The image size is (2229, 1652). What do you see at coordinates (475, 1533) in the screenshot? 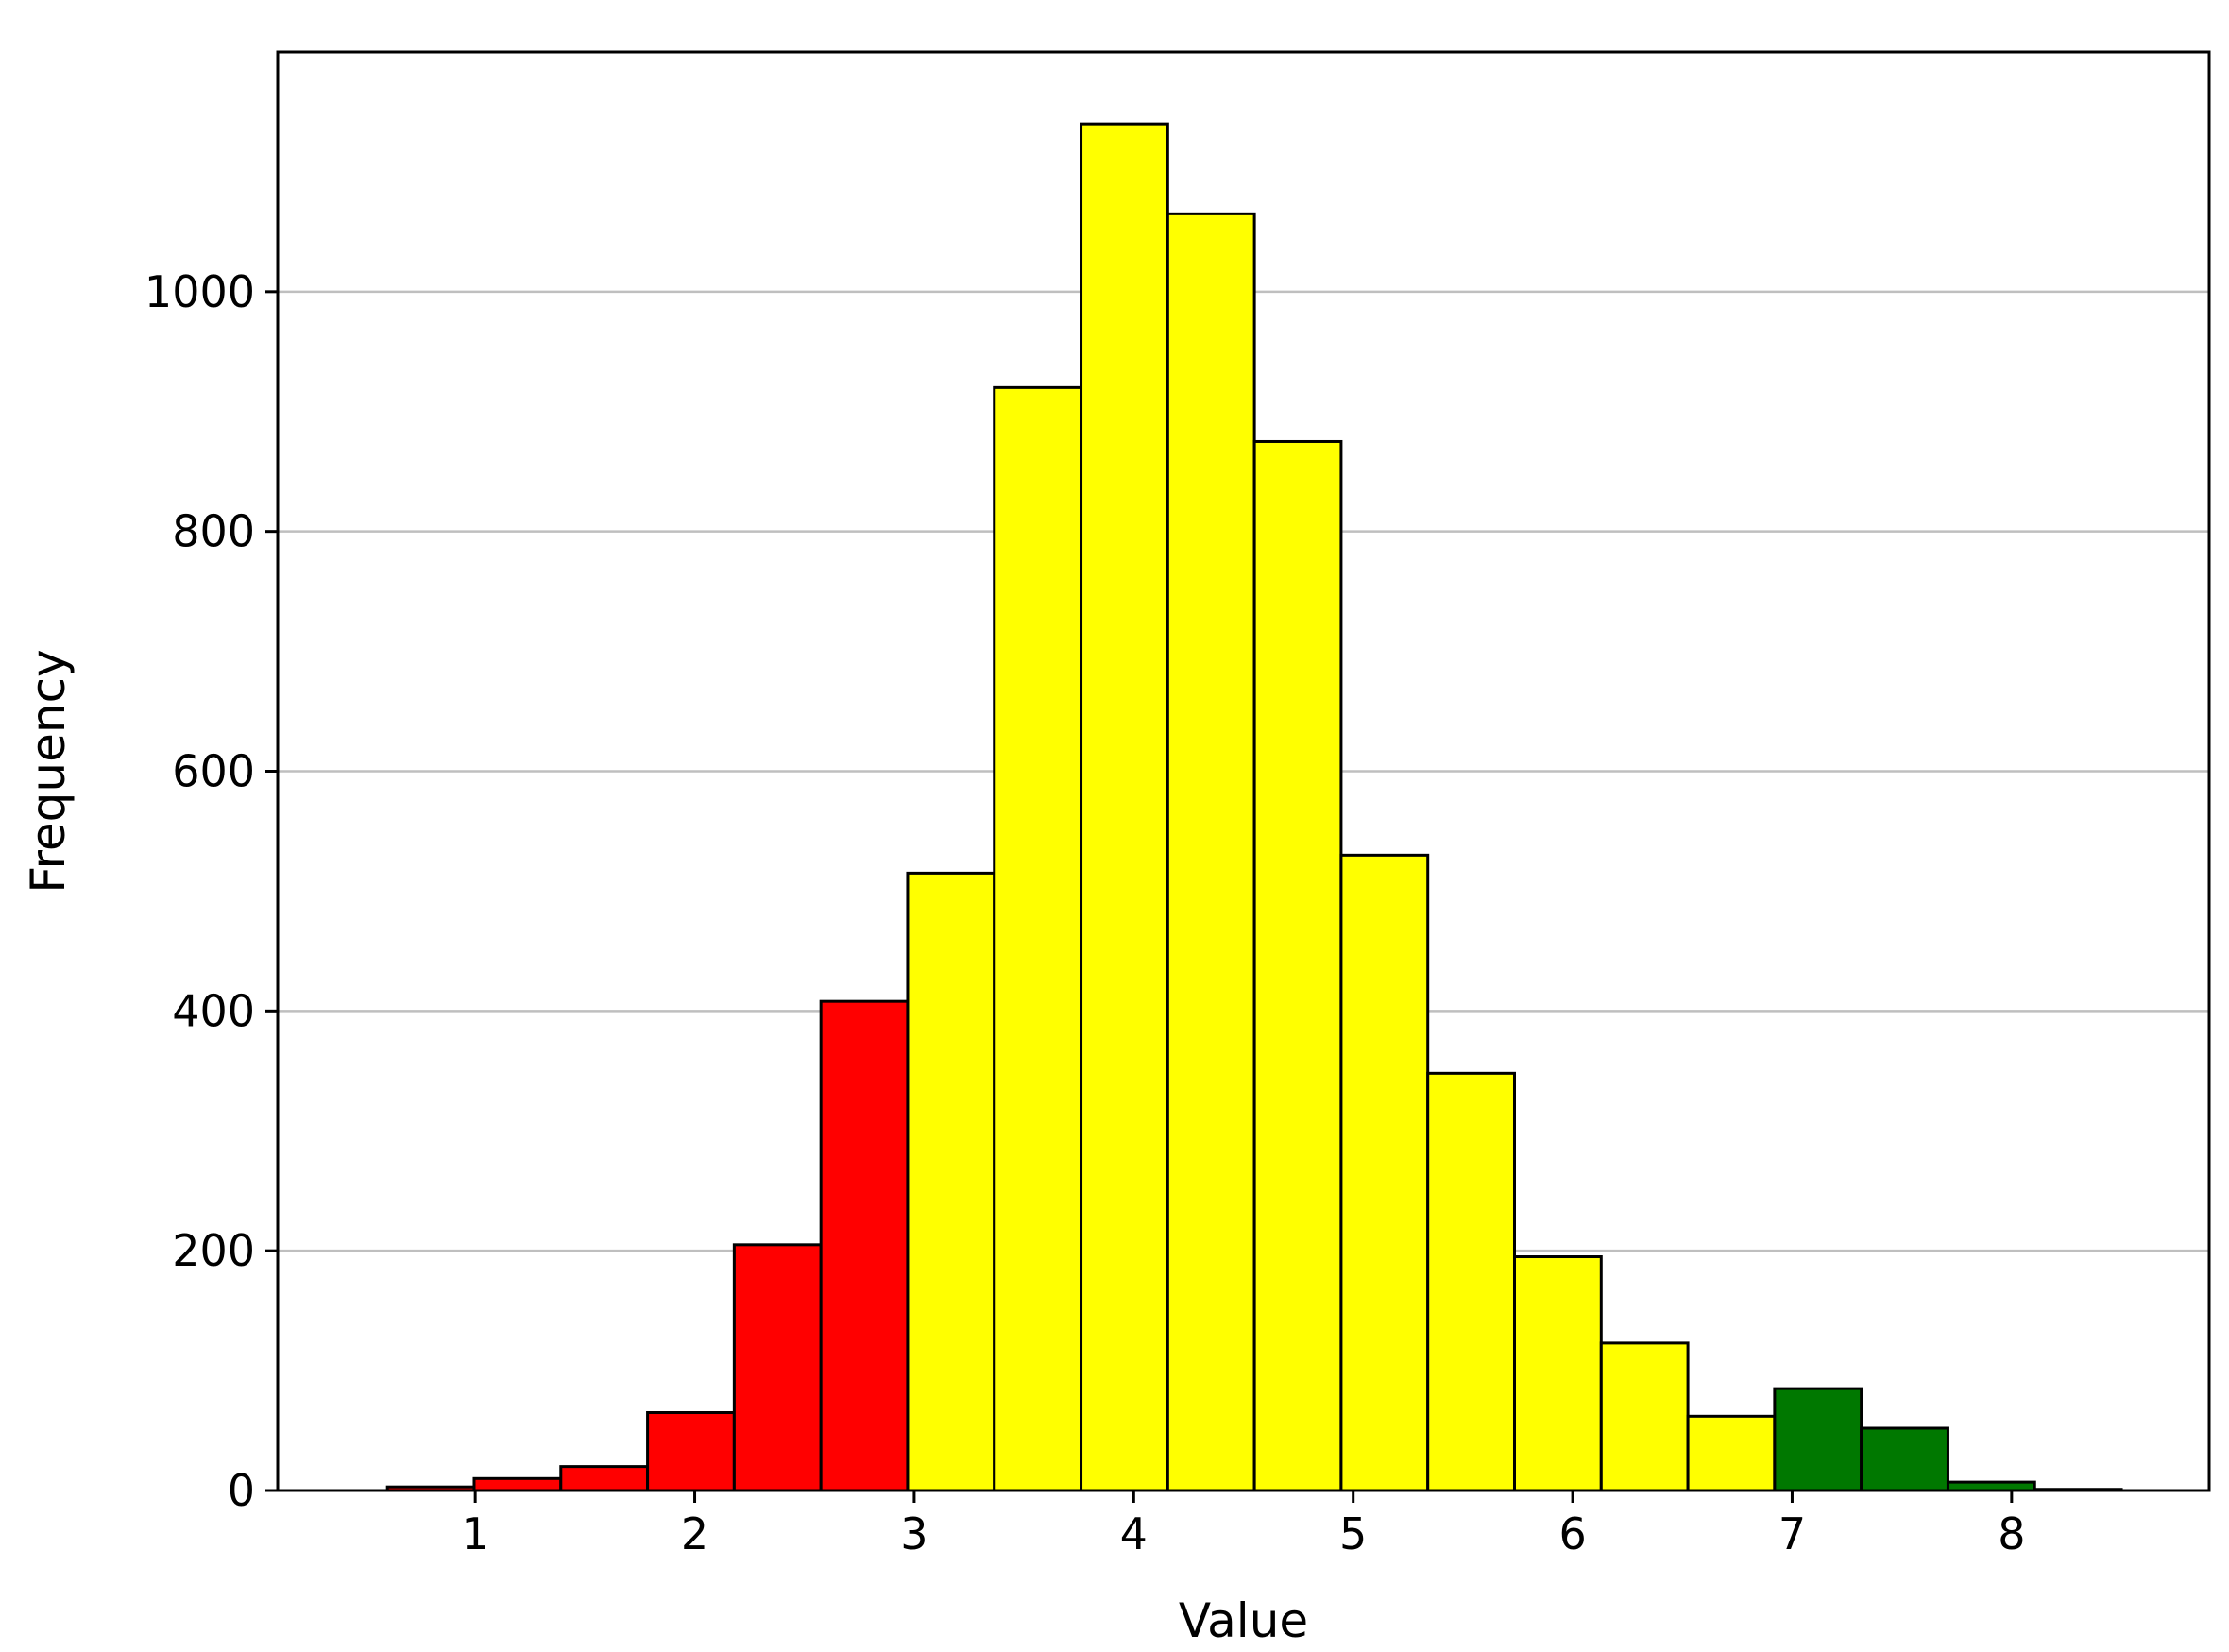
I see `x-tick-label: 1` at bounding box center [475, 1533].